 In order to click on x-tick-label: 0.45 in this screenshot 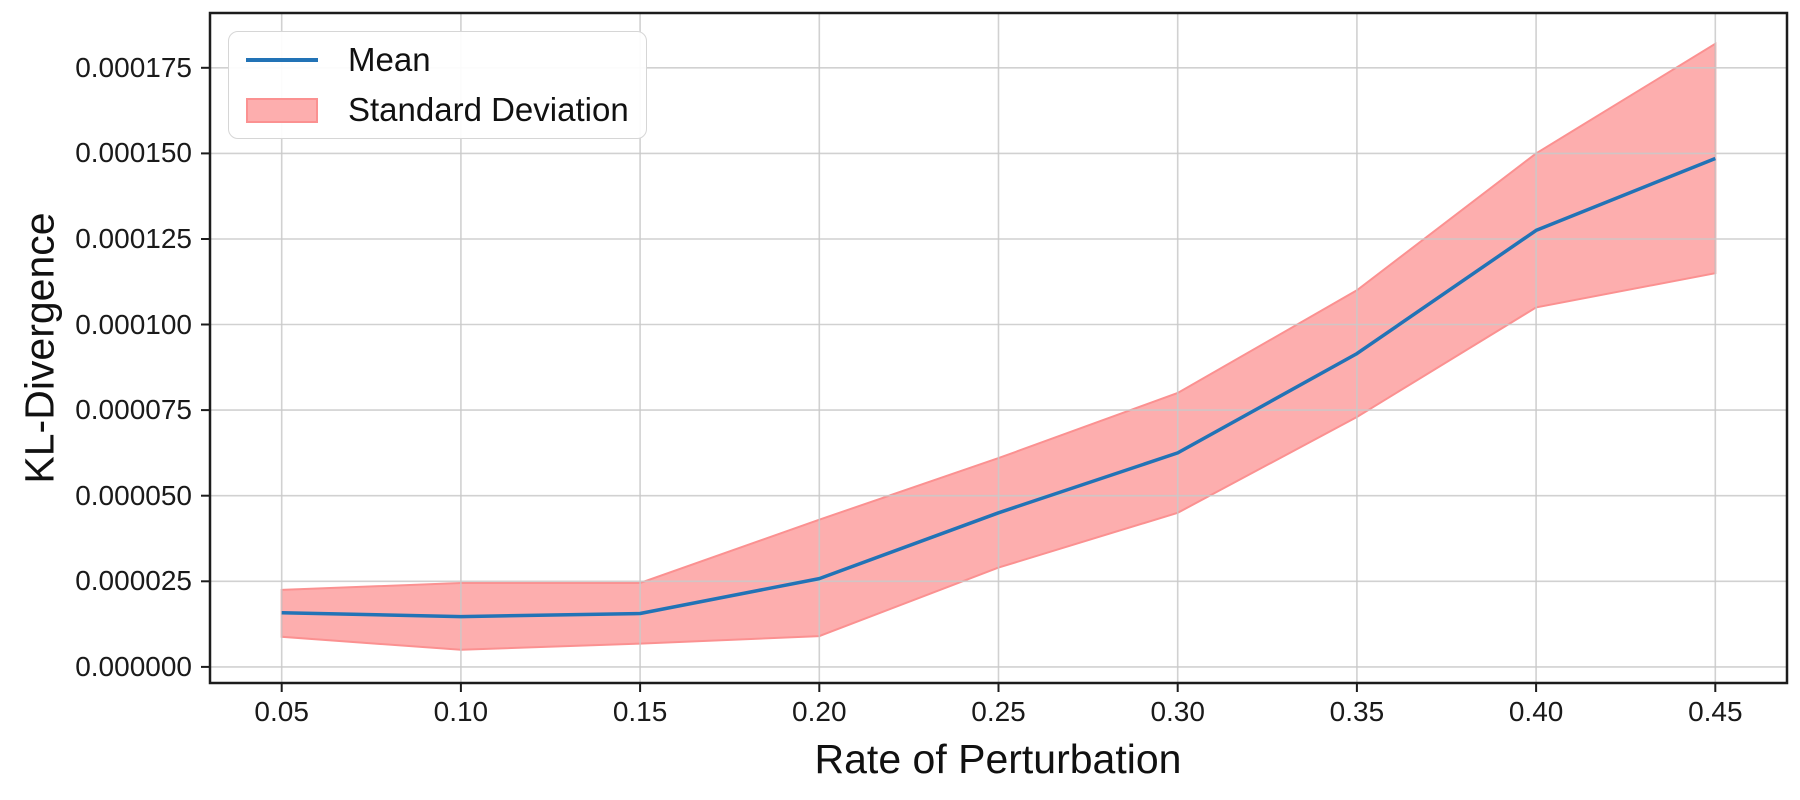, I will do `click(1715, 711)`.